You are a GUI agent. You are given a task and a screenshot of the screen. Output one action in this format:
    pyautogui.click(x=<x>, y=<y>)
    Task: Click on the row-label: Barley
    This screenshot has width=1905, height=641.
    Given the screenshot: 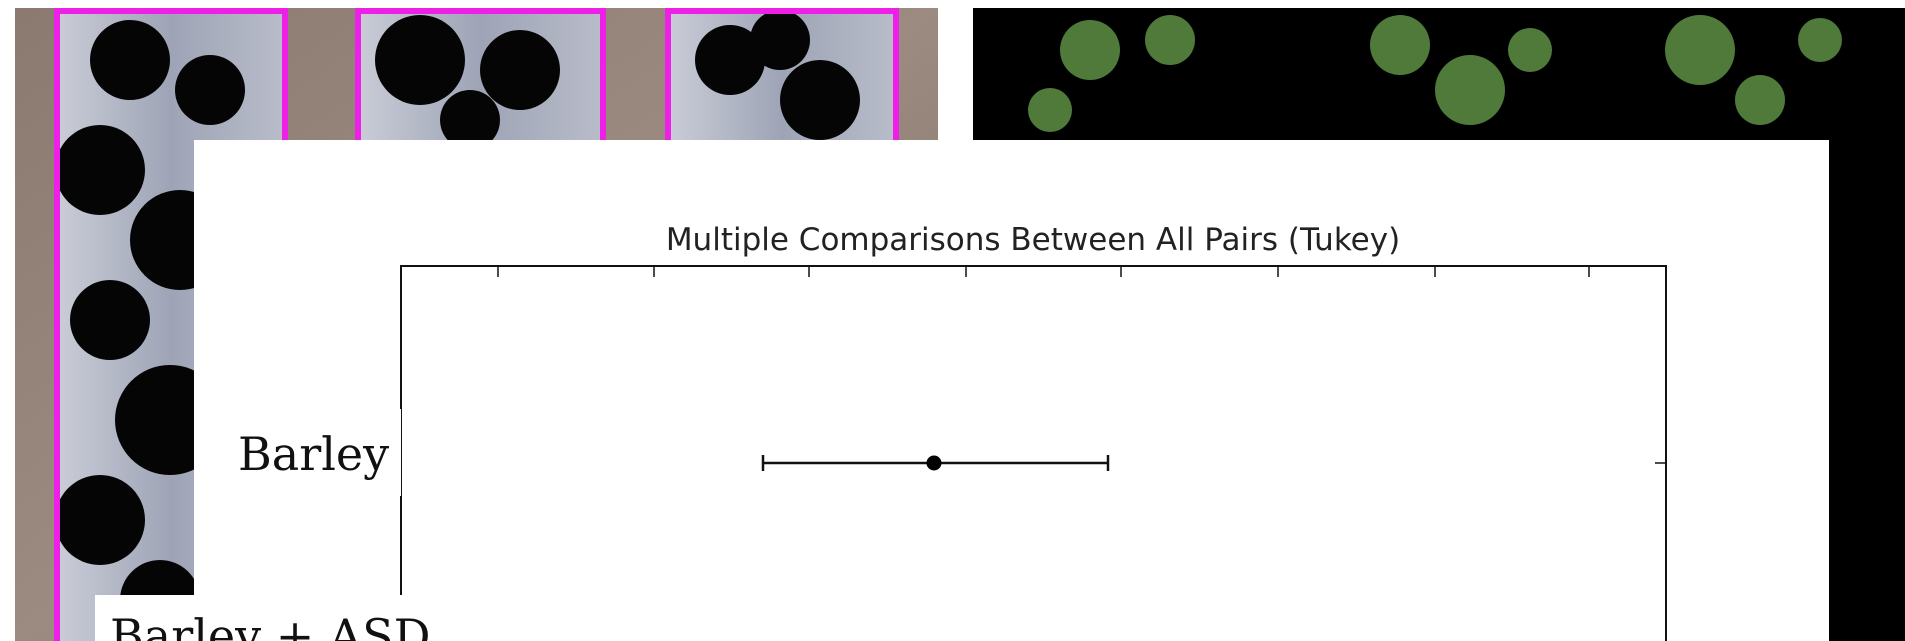 What is the action you would take?
    pyautogui.click(x=313, y=454)
    